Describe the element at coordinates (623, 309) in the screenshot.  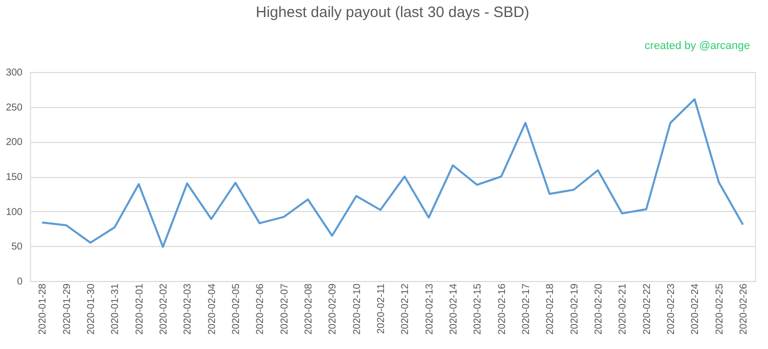
I see `x-tick-label: 2020-02-21` at that location.